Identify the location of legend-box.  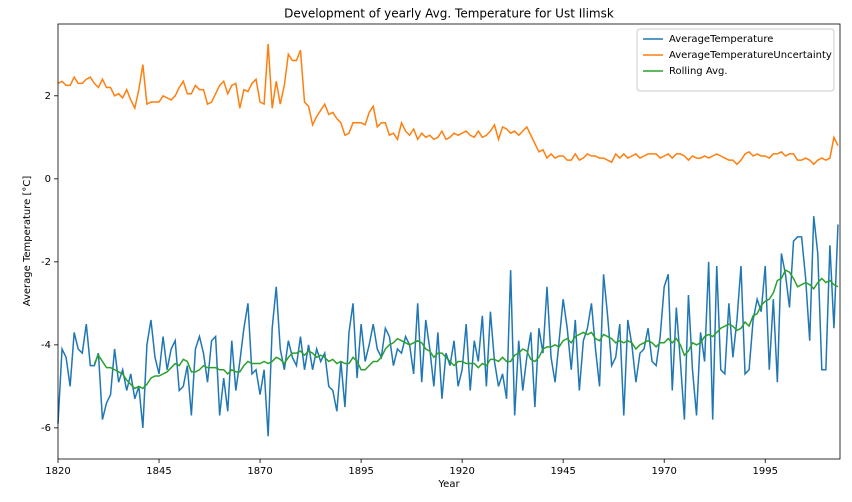
(735, 60).